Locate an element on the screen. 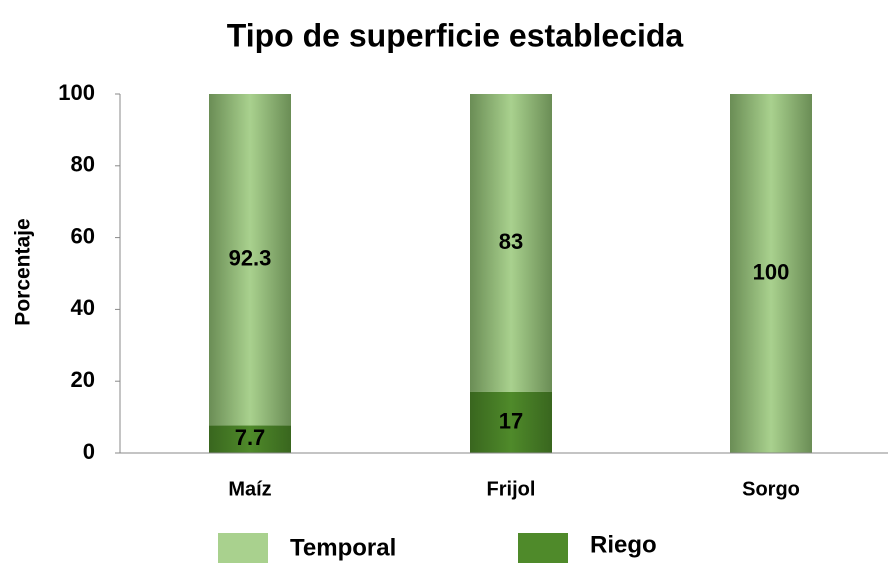 This screenshot has height=568, width=888. data-label: 100 is located at coordinates (771, 271).